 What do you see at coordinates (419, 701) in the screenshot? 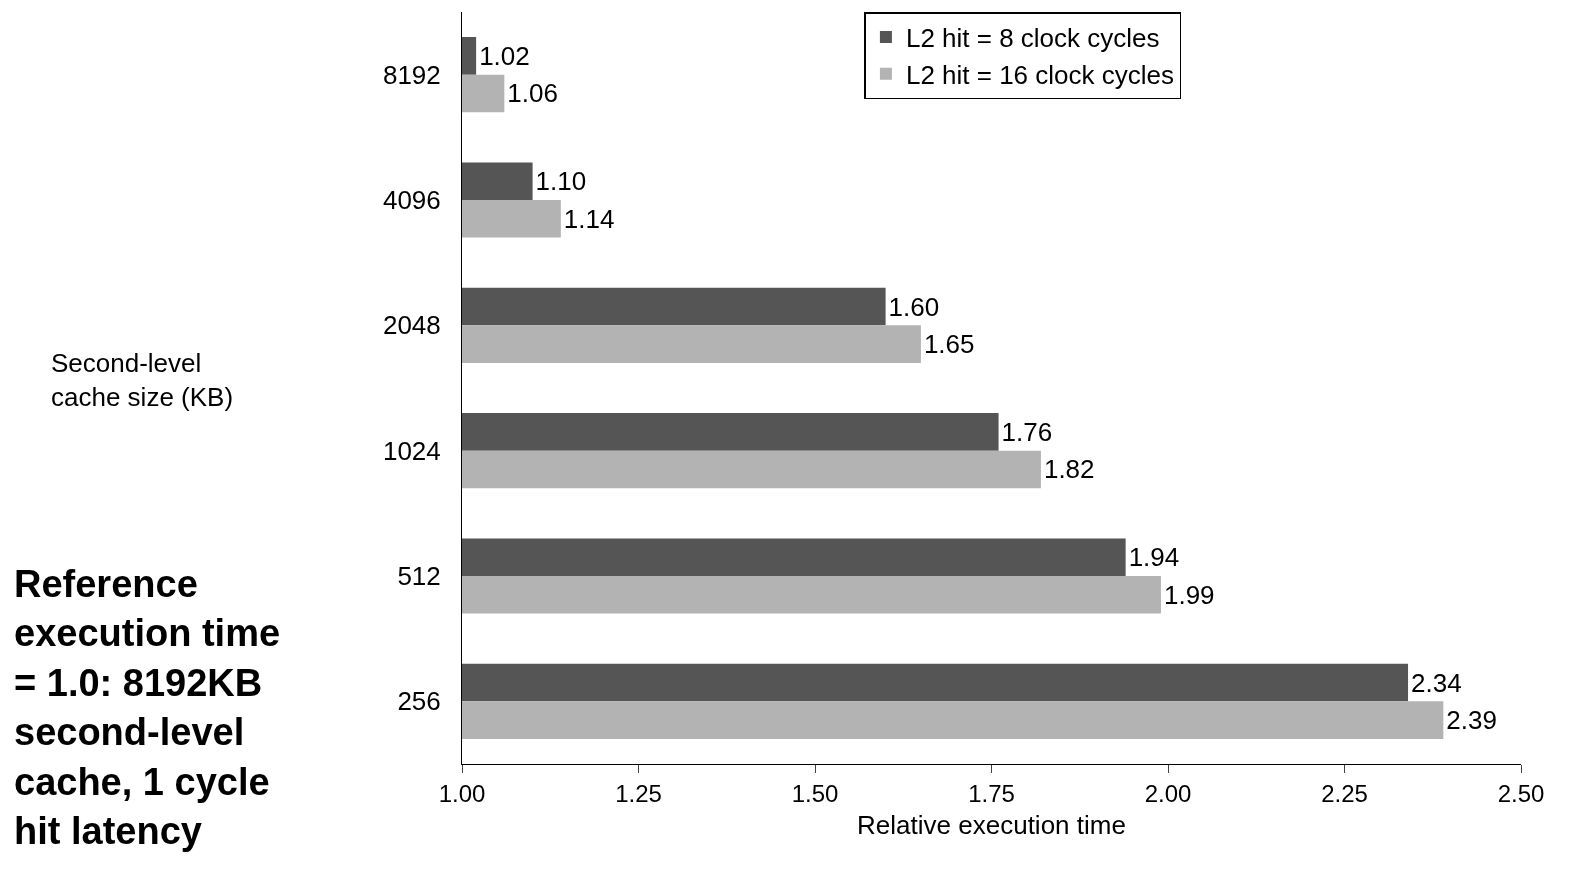
I see `y-tick-label: 256` at bounding box center [419, 701].